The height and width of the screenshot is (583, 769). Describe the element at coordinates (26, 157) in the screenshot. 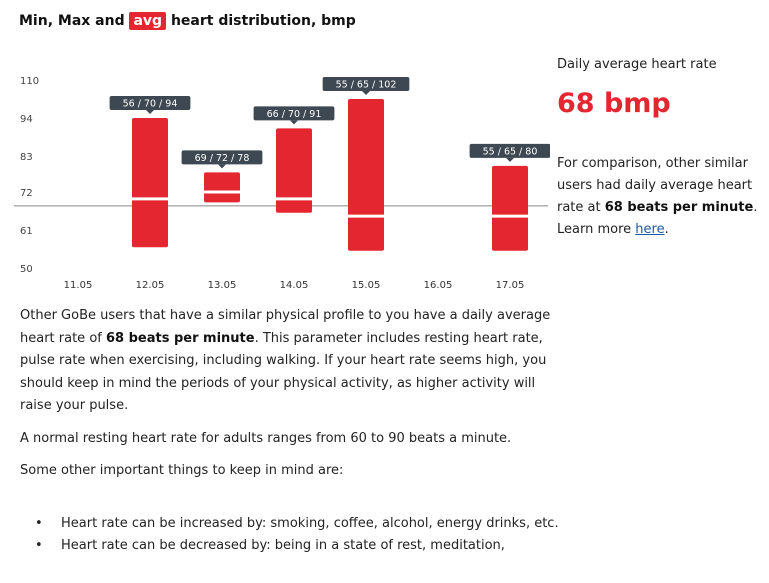

I see `y-tick-label: 83` at that location.